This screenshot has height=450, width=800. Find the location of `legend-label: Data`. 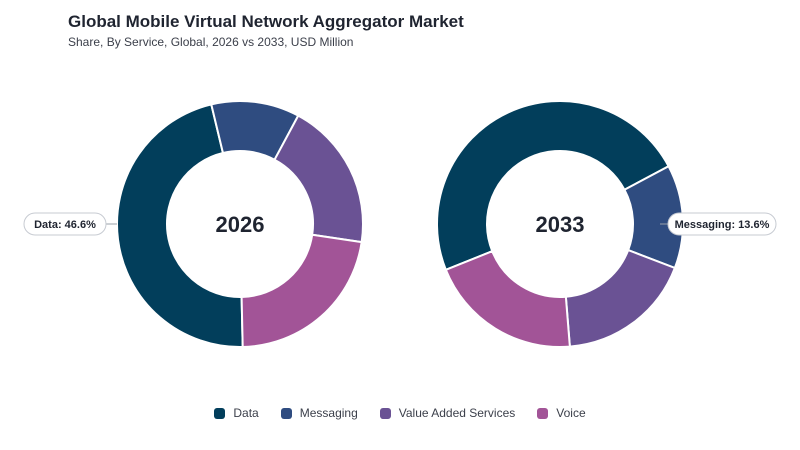

legend-label: Data is located at coordinates (246, 413).